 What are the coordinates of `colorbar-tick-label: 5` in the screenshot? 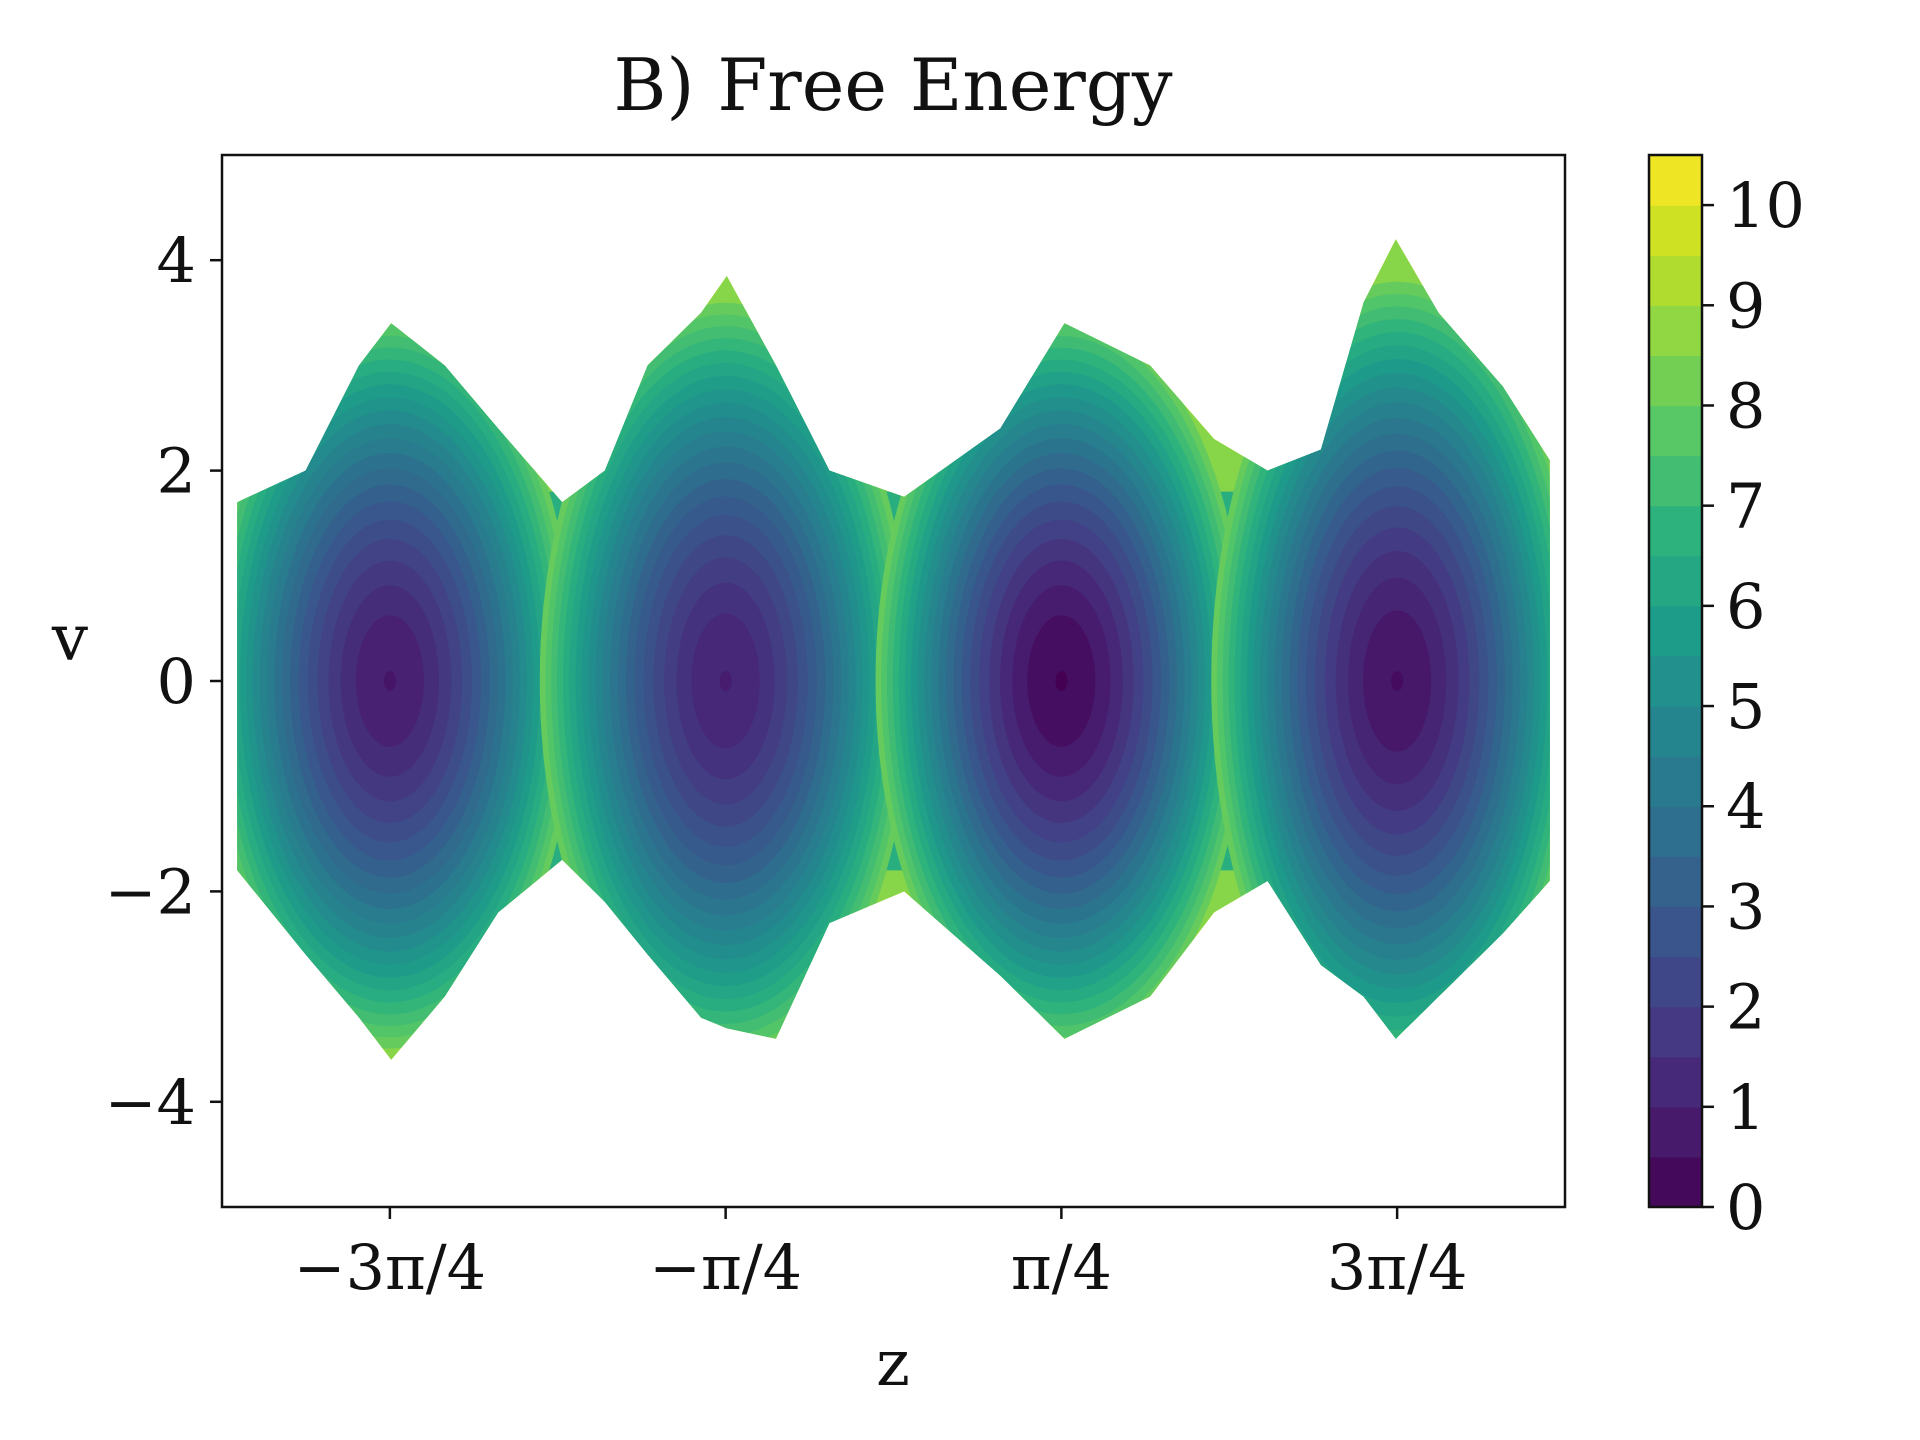 It's located at (1745, 706).